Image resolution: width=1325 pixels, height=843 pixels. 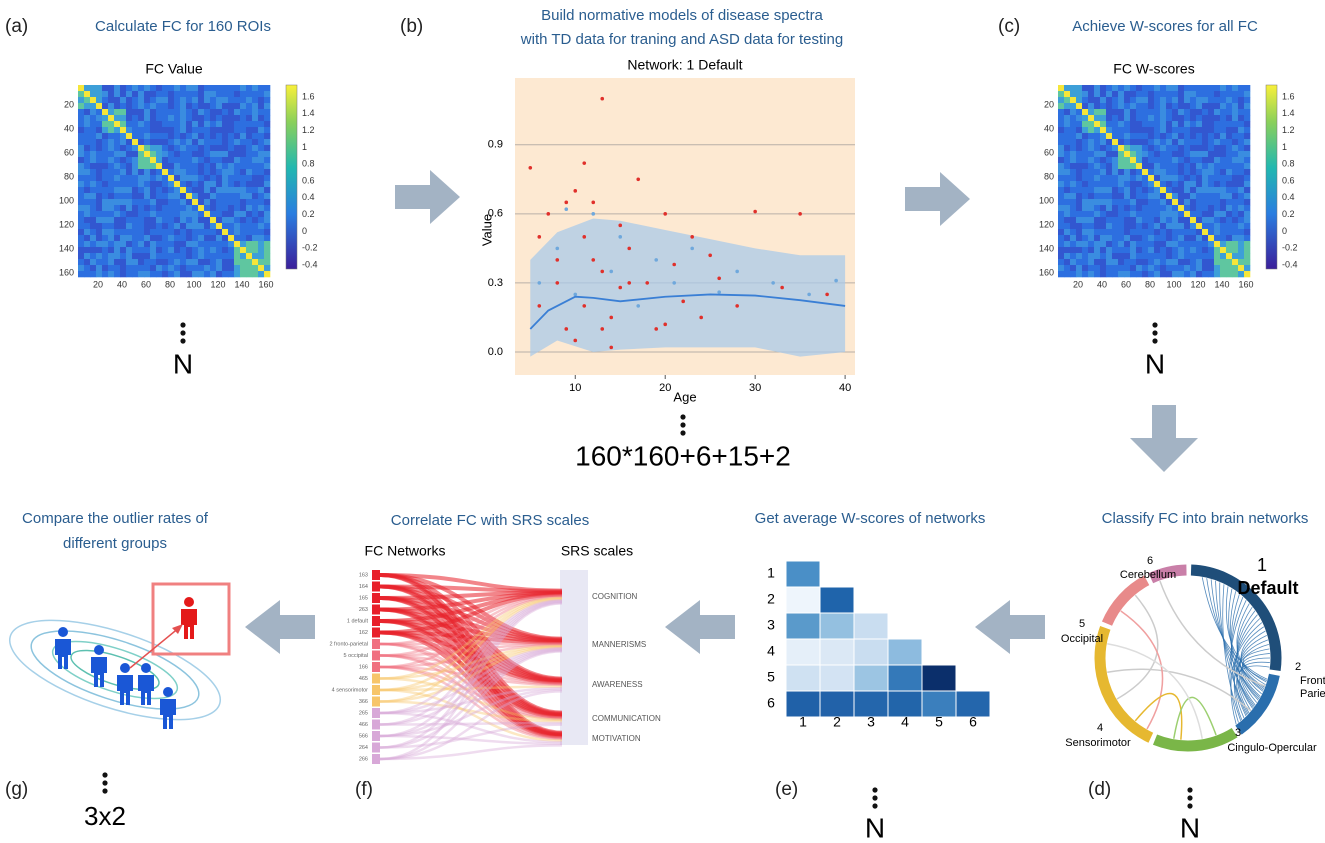 I want to click on colorbar-tick-label: 1.4, so click(x=308, y=113).